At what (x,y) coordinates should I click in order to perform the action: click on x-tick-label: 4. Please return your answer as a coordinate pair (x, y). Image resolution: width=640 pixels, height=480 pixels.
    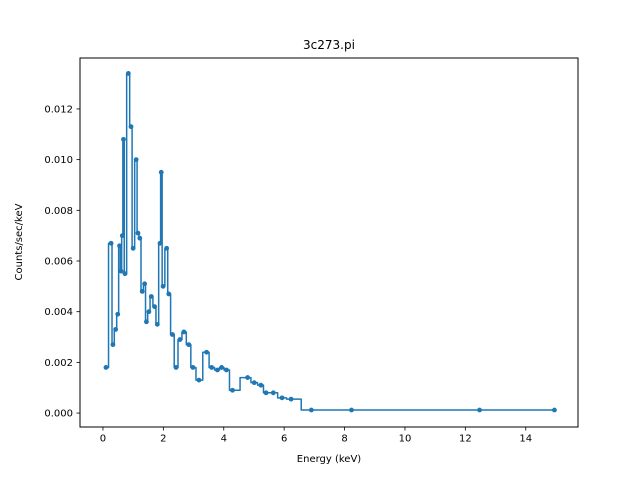
    Looking at the image, I should click on (224, 439).